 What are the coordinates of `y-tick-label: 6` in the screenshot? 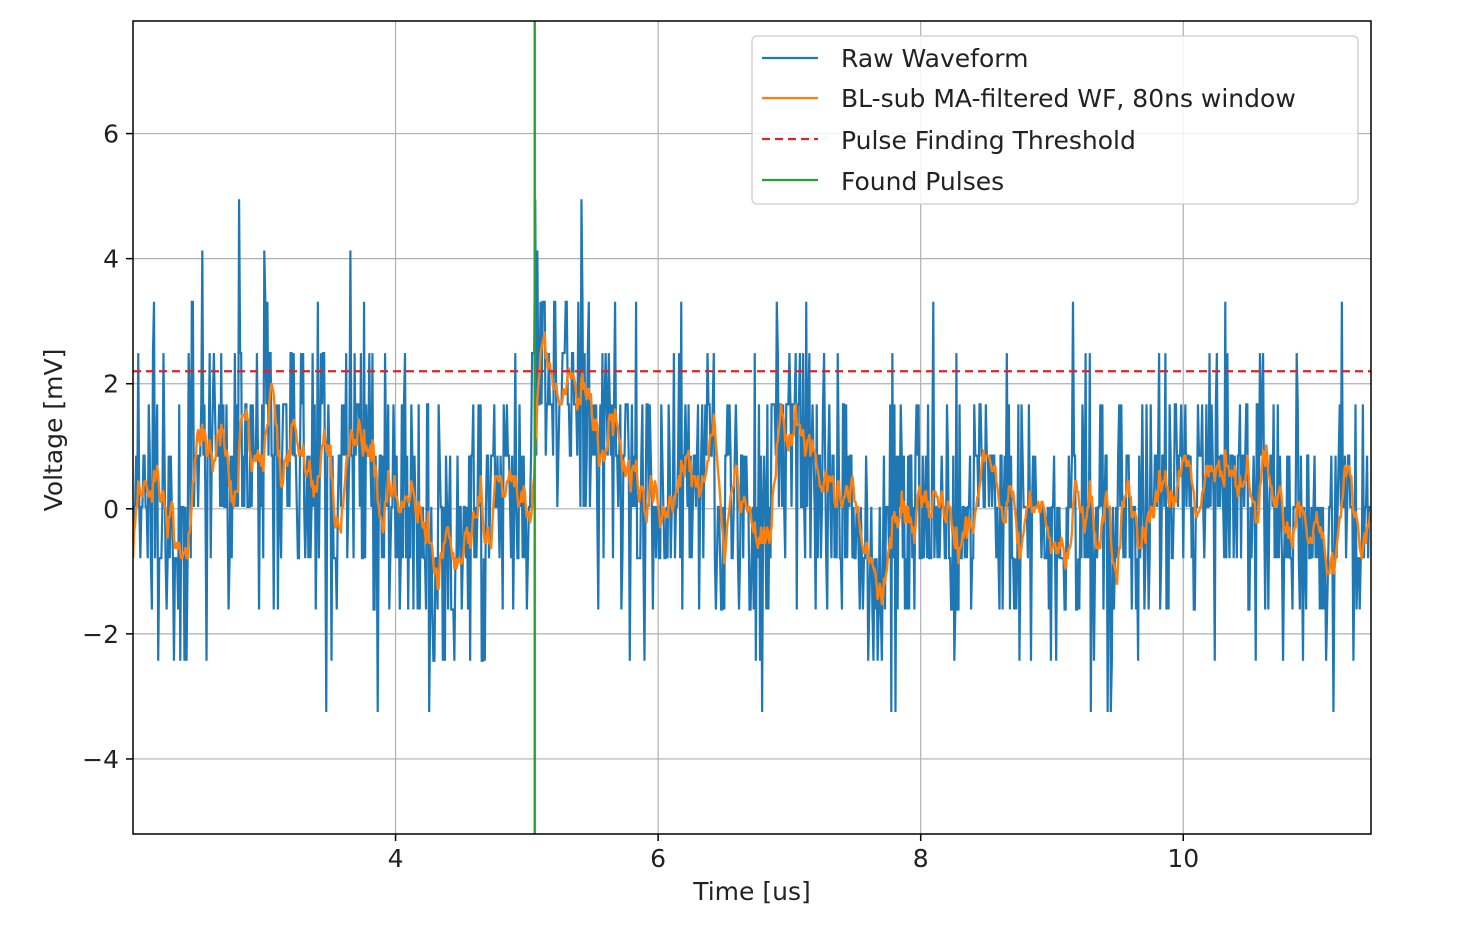 It's located at (111, 134).